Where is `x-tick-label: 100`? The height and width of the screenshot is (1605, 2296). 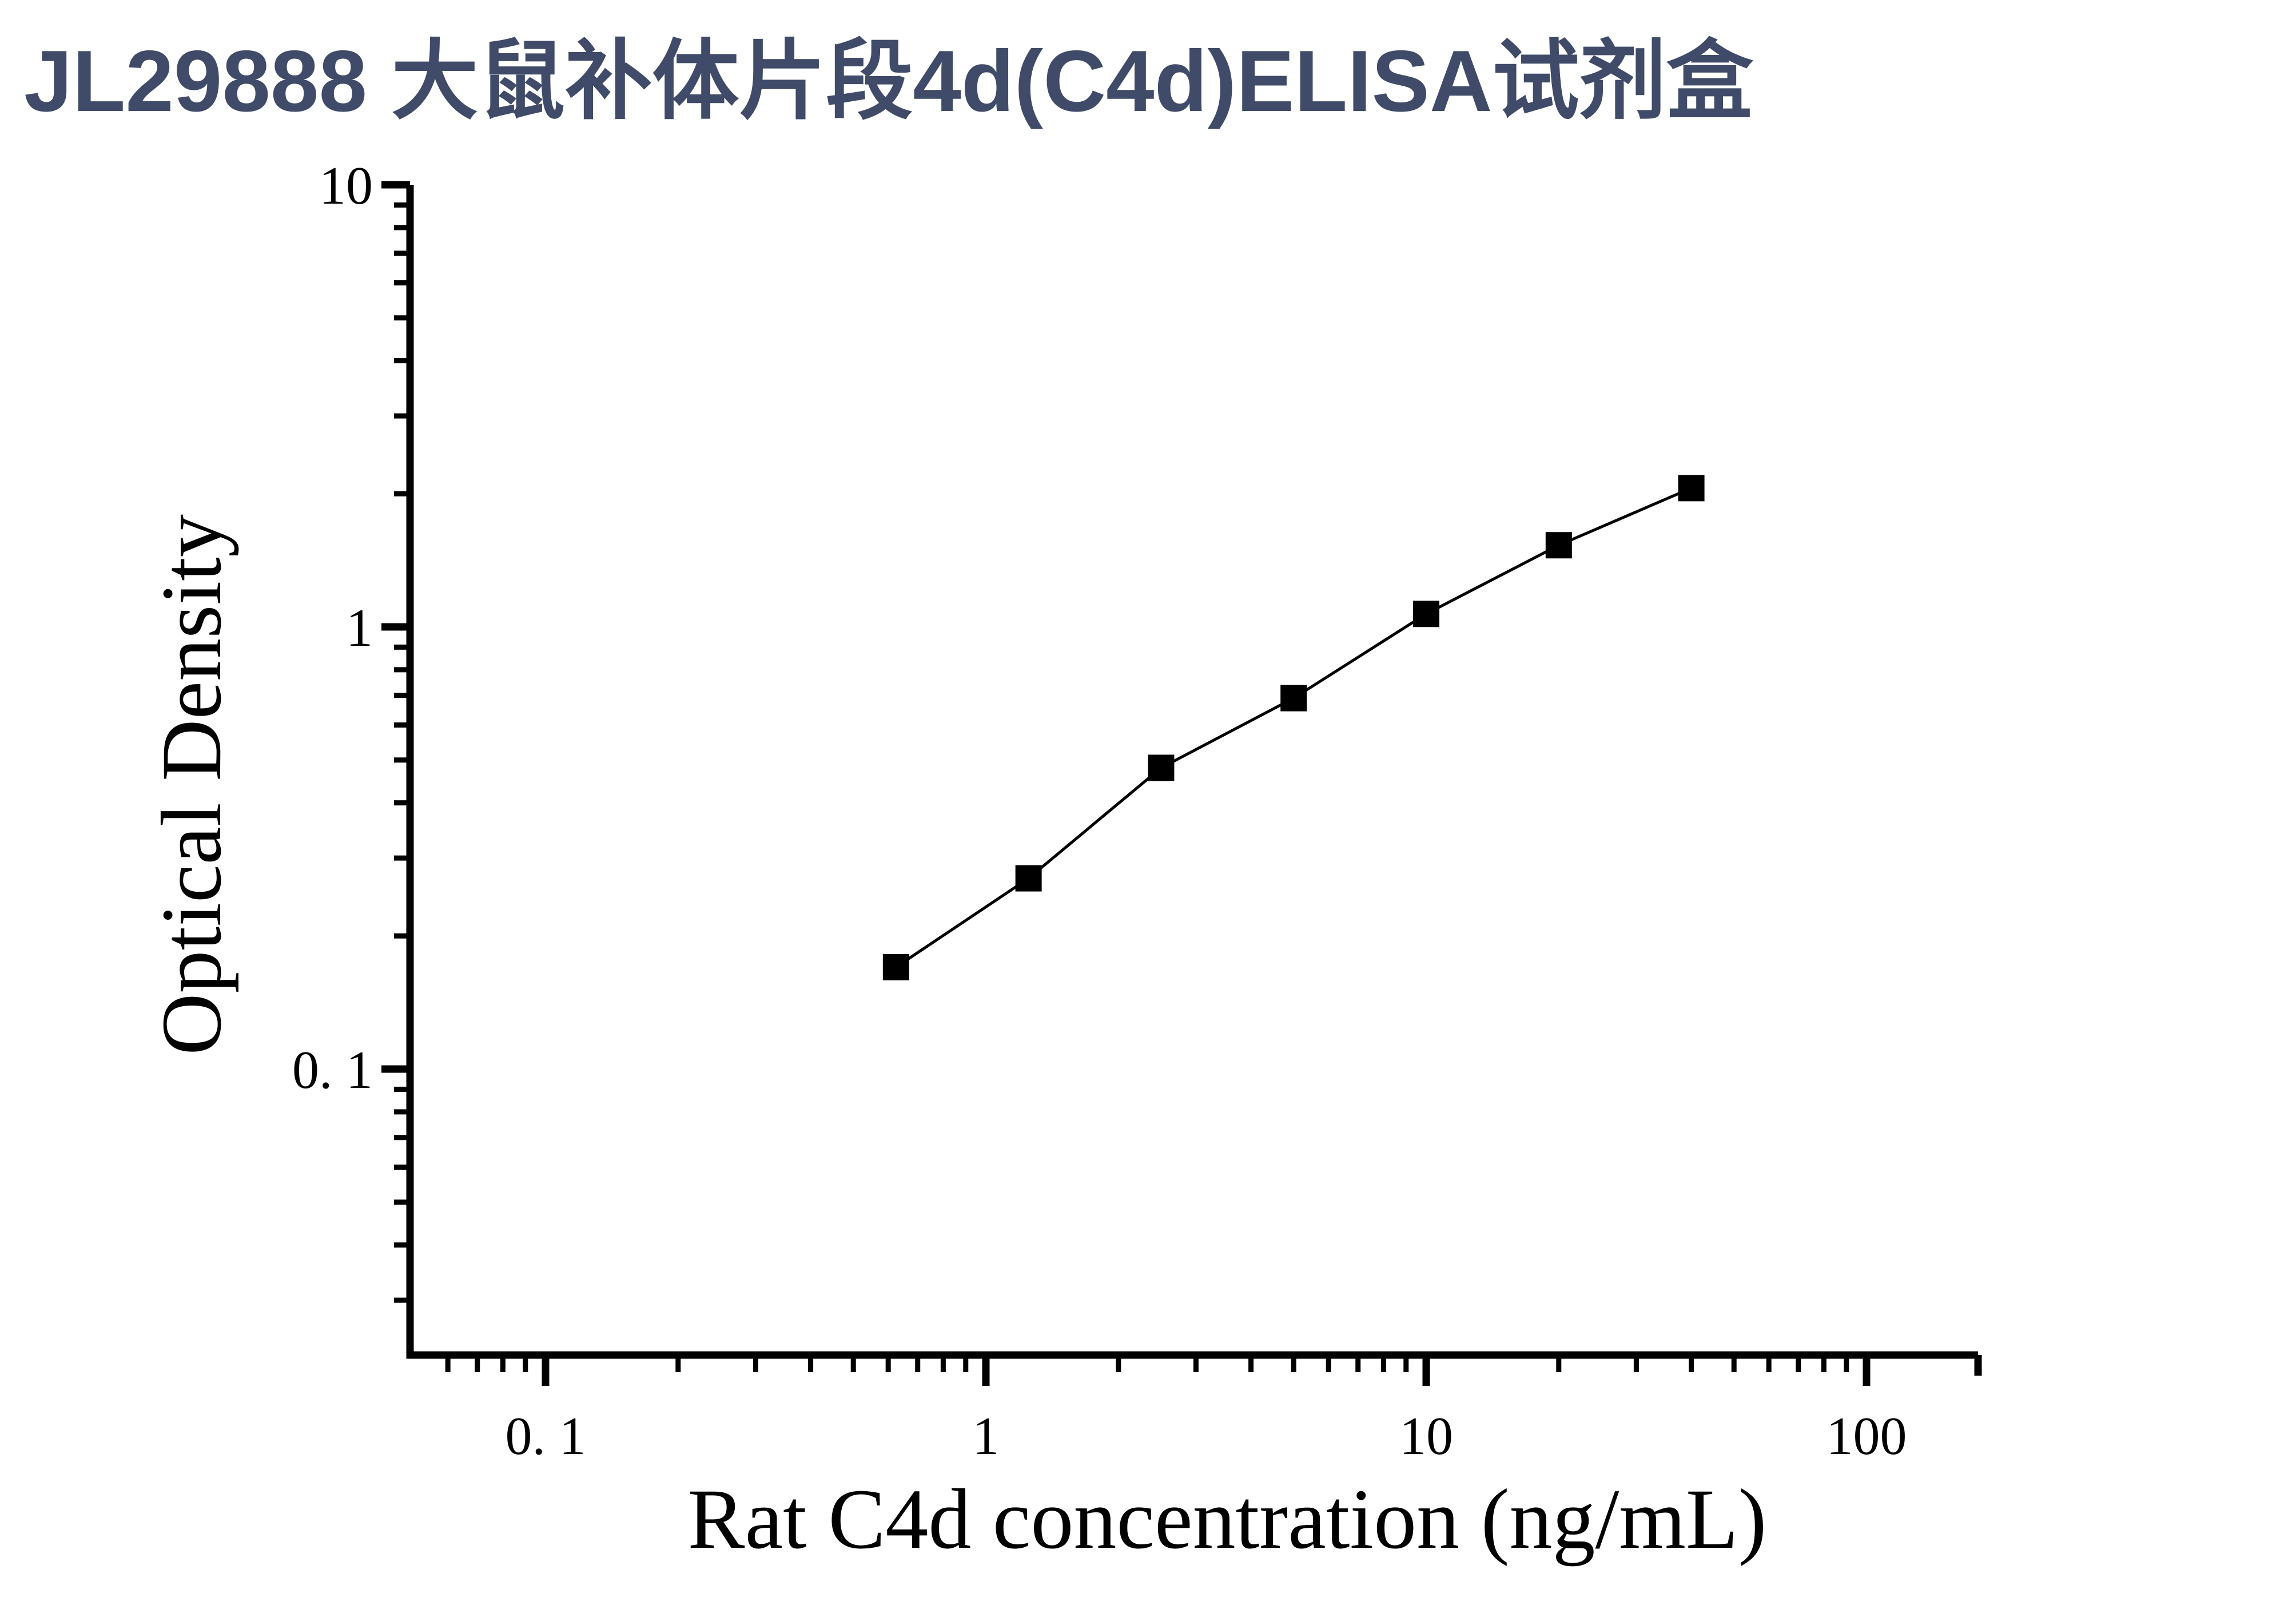
x-tick-label: 100 is located at coordinates (1867, 1436).